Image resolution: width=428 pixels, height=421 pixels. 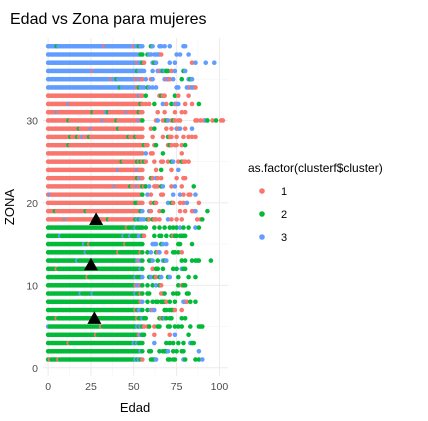 What do you see at coordinates (284, 238) in the screenshot?
I see `legend-label: 3` at bounding box center [284, 238].